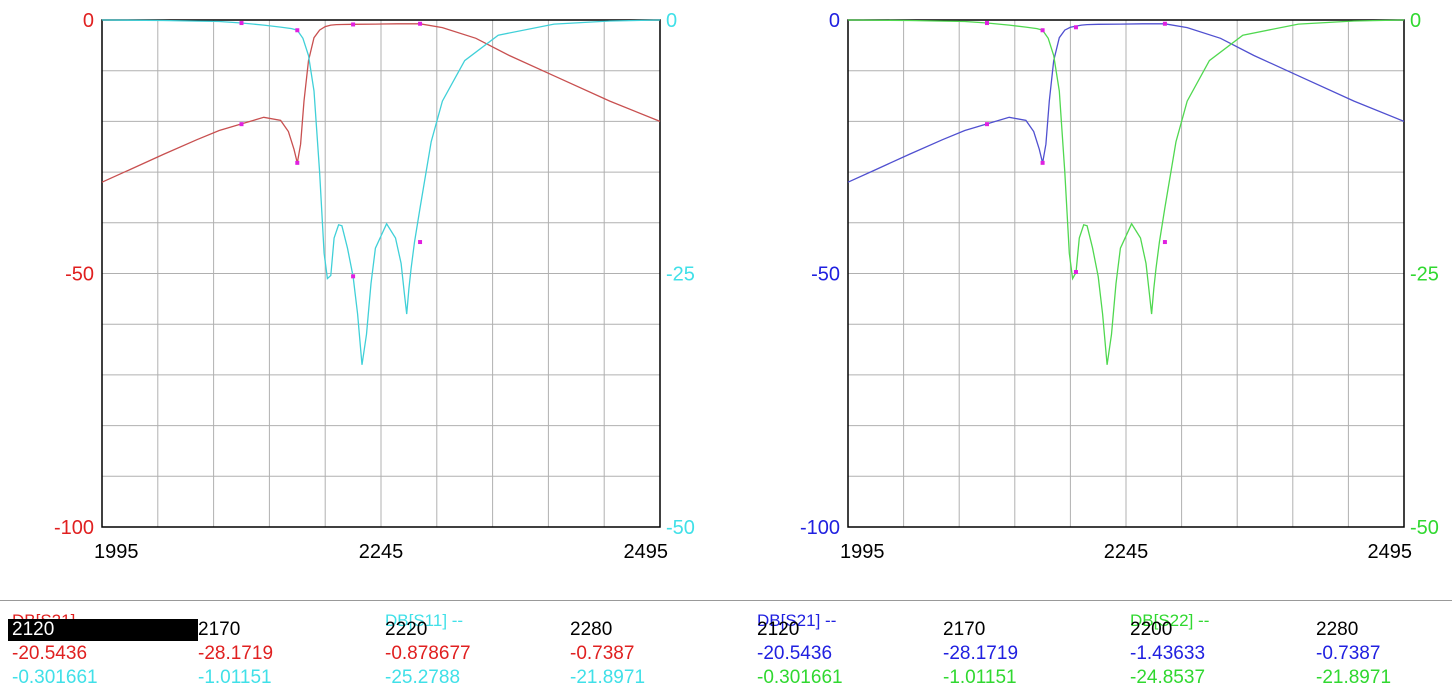 This screenshot has height=690, width=1452. I want to click on marker-reflection-value: -24.8537, so click(1168, 677).